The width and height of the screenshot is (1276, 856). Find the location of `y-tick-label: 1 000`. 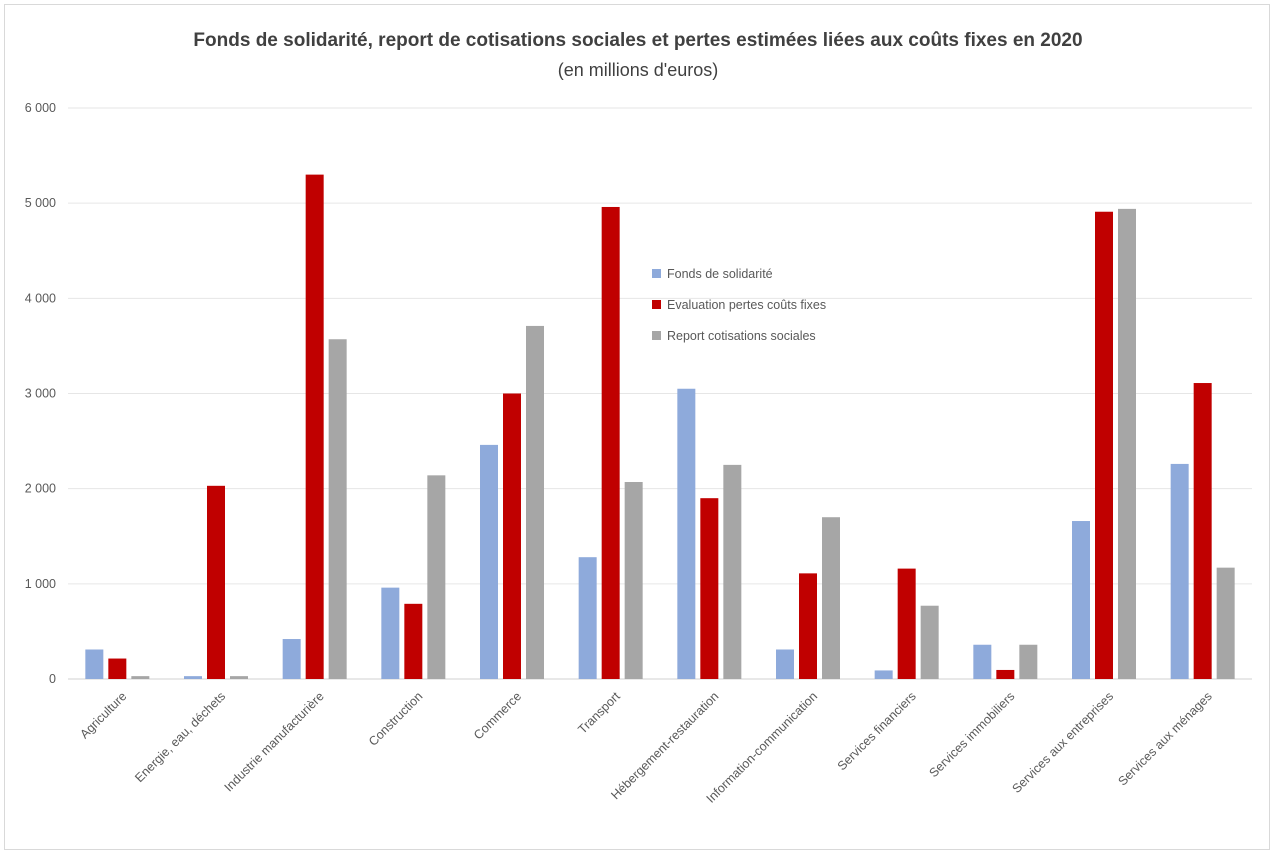

y-tick-label: 1 000 is located at coordinates (40, 584).